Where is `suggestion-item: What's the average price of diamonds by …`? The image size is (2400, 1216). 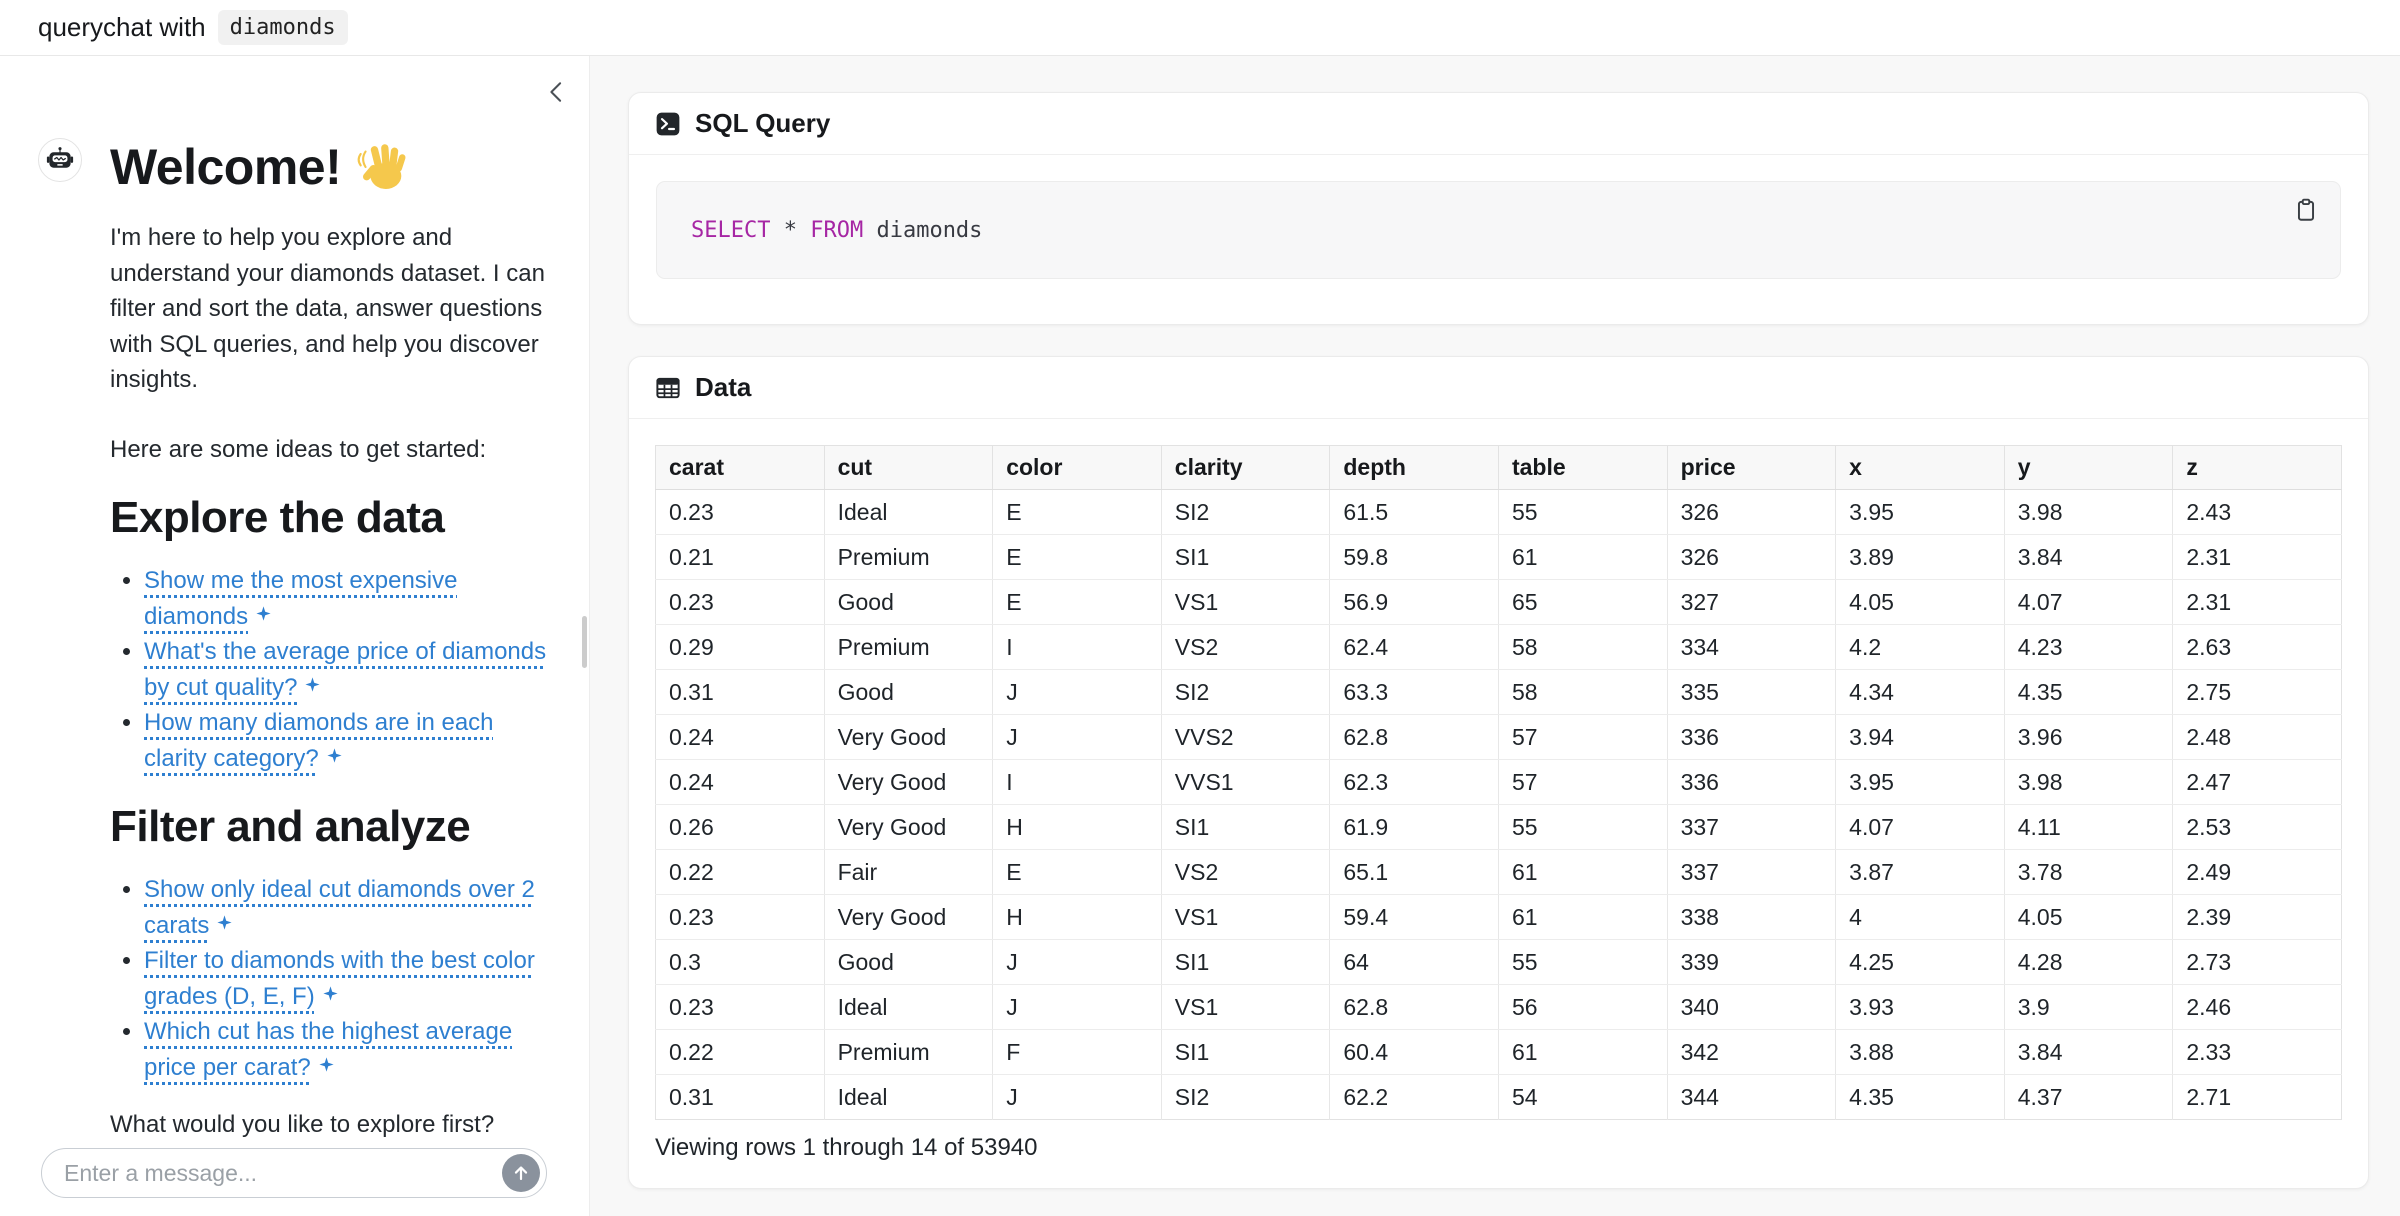 suggestion-item: What's the average price of diamonds by … is located at coordinates (345, 669).